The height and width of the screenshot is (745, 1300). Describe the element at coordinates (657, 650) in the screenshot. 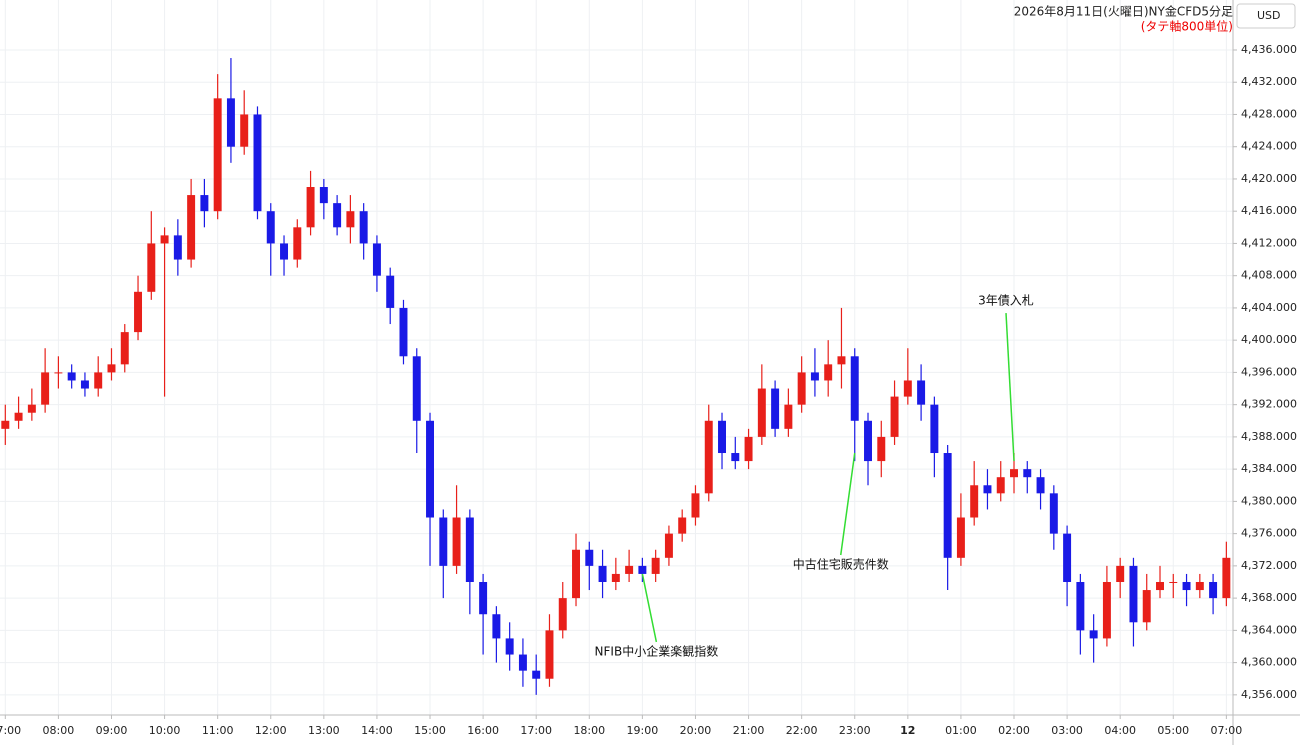

I see `annotation-label: NFIB中小企業楽観指数` at that location.